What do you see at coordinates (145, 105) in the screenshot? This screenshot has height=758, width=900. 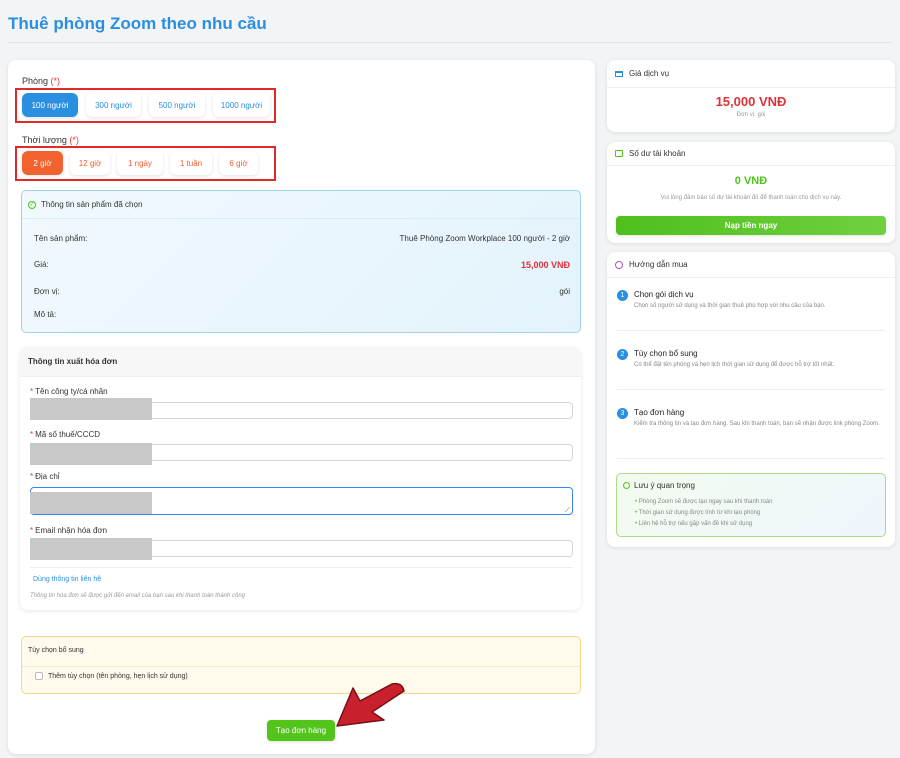 I see `room-highlight` at bounding box center [145, 105].